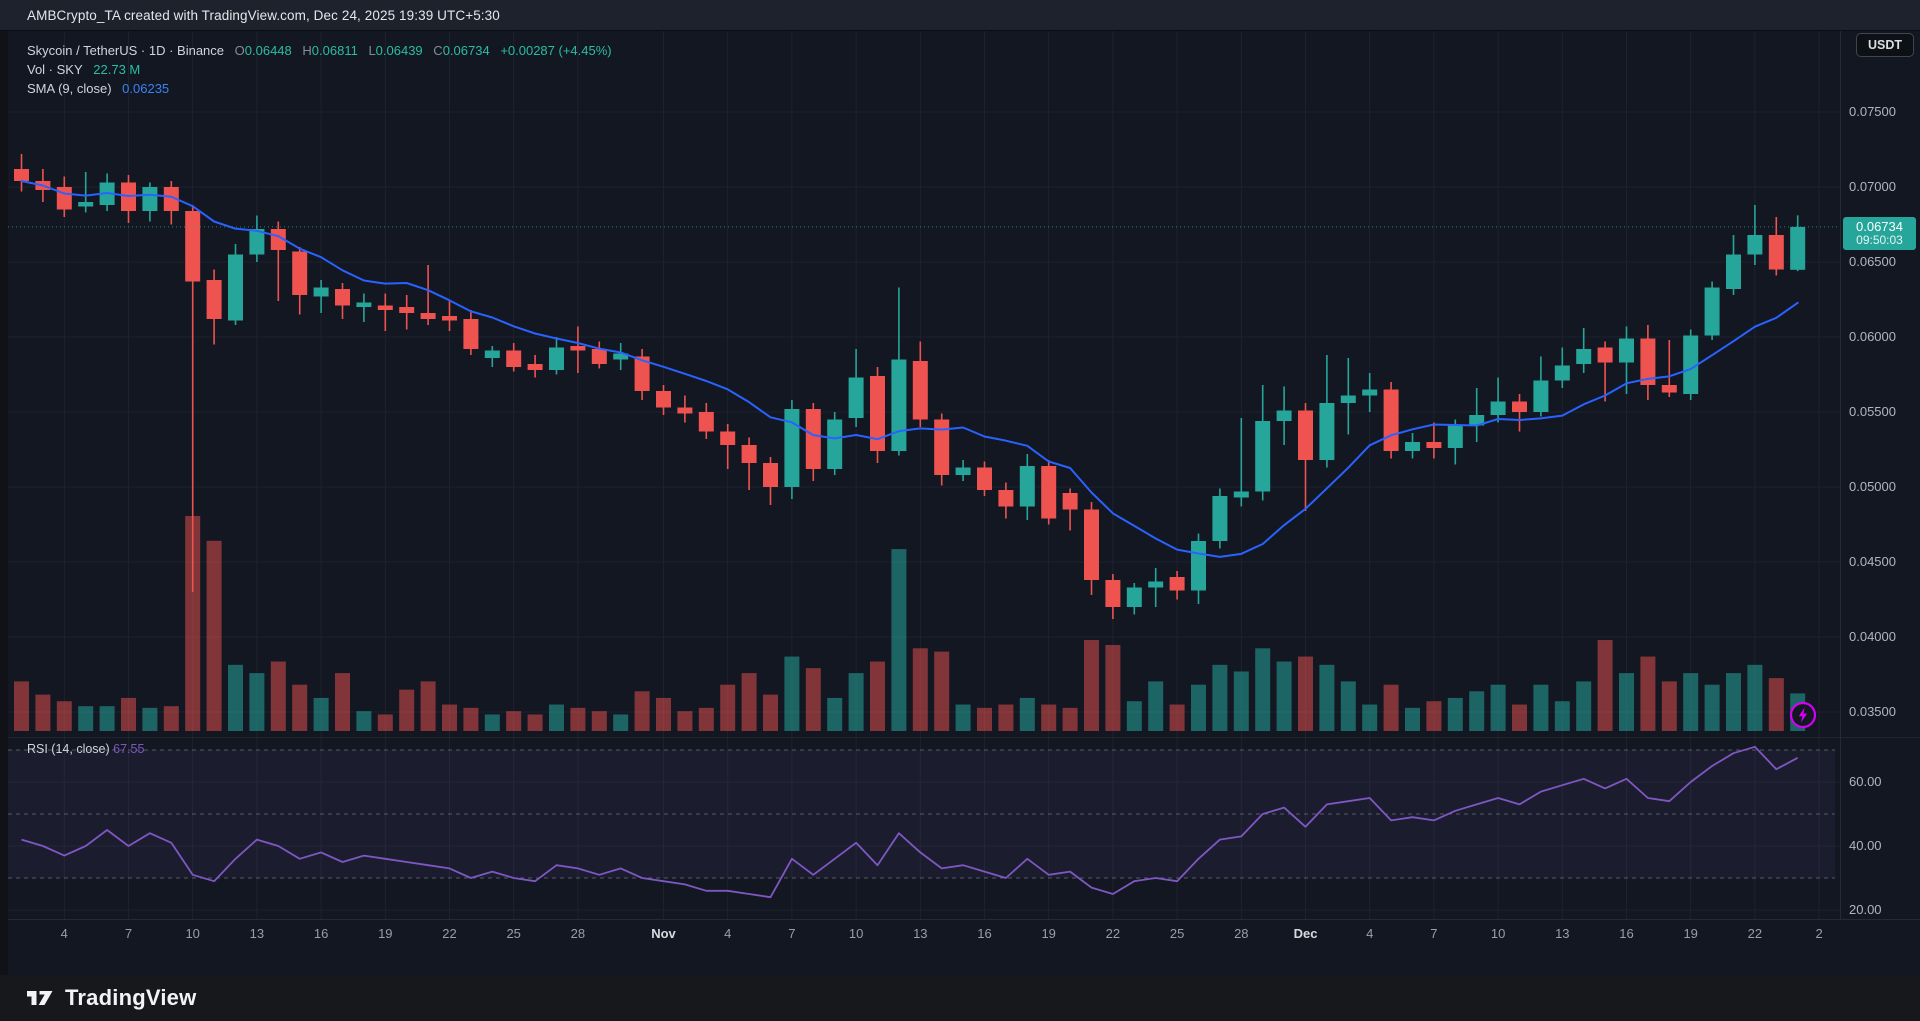 The height and width of the screenshot is (1021, 1920). What do you see at coordinates (1872, 336) in the screenshot?
I see `price-axis-label: 0.06000` at bounding box center [1872, 336].